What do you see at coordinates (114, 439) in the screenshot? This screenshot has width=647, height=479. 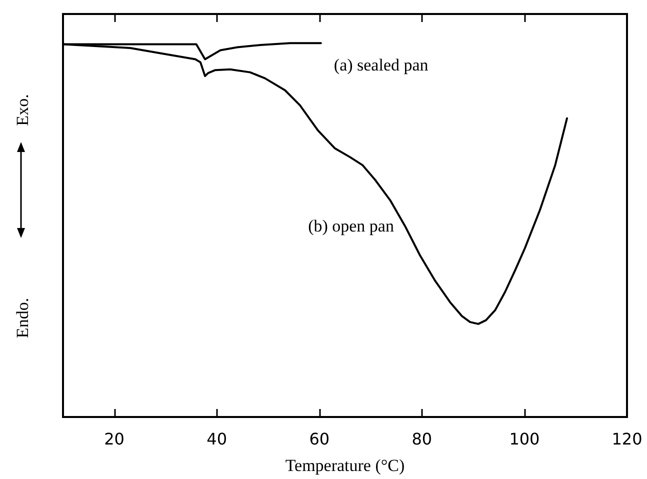 I see `x-tick-label: 20` at bounding box center [114, 439].